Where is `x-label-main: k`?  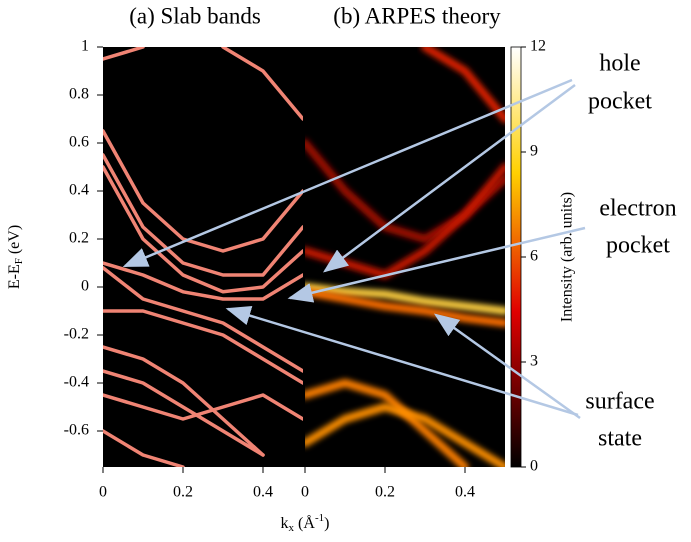 x-label-main: k is located at coordinates (285, 523).